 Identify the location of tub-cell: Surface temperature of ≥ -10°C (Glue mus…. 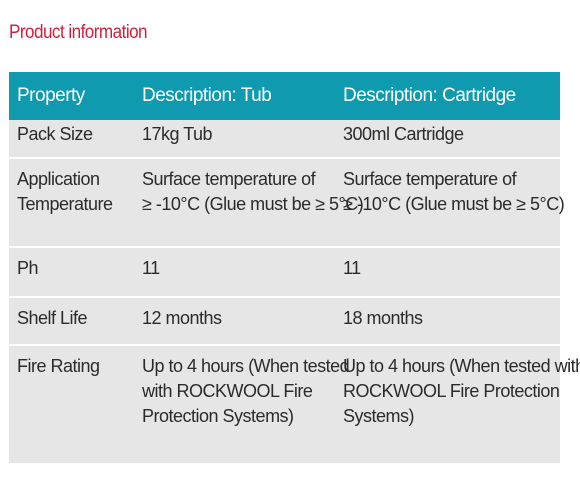
(249, 202).